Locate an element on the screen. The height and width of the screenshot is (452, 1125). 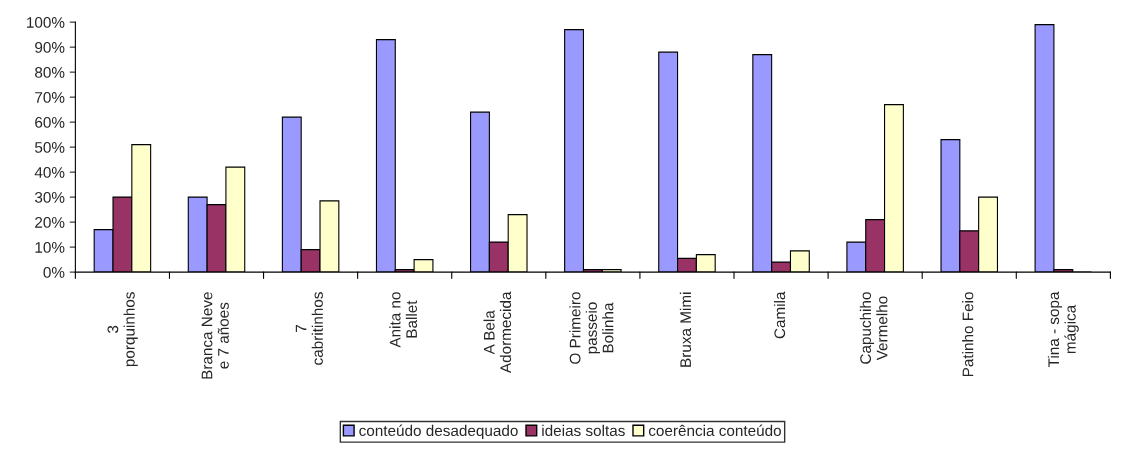
y-tick-label: 0% is located at coordinates (54, 272).